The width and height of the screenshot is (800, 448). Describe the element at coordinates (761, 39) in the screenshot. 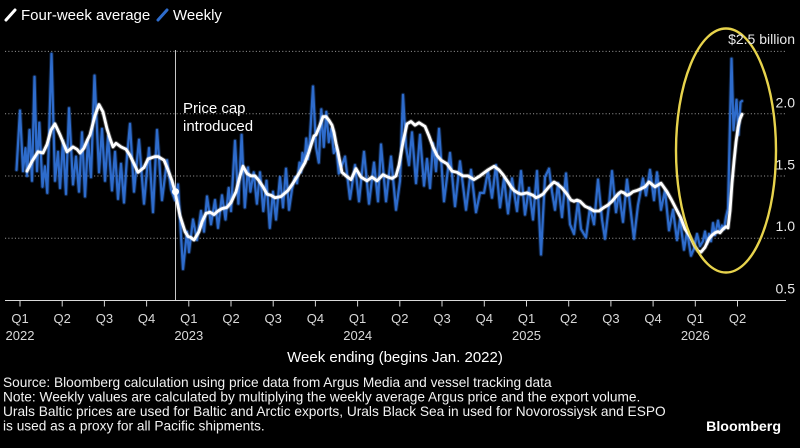

I see `svg-text: $2.5 billion` at that location.